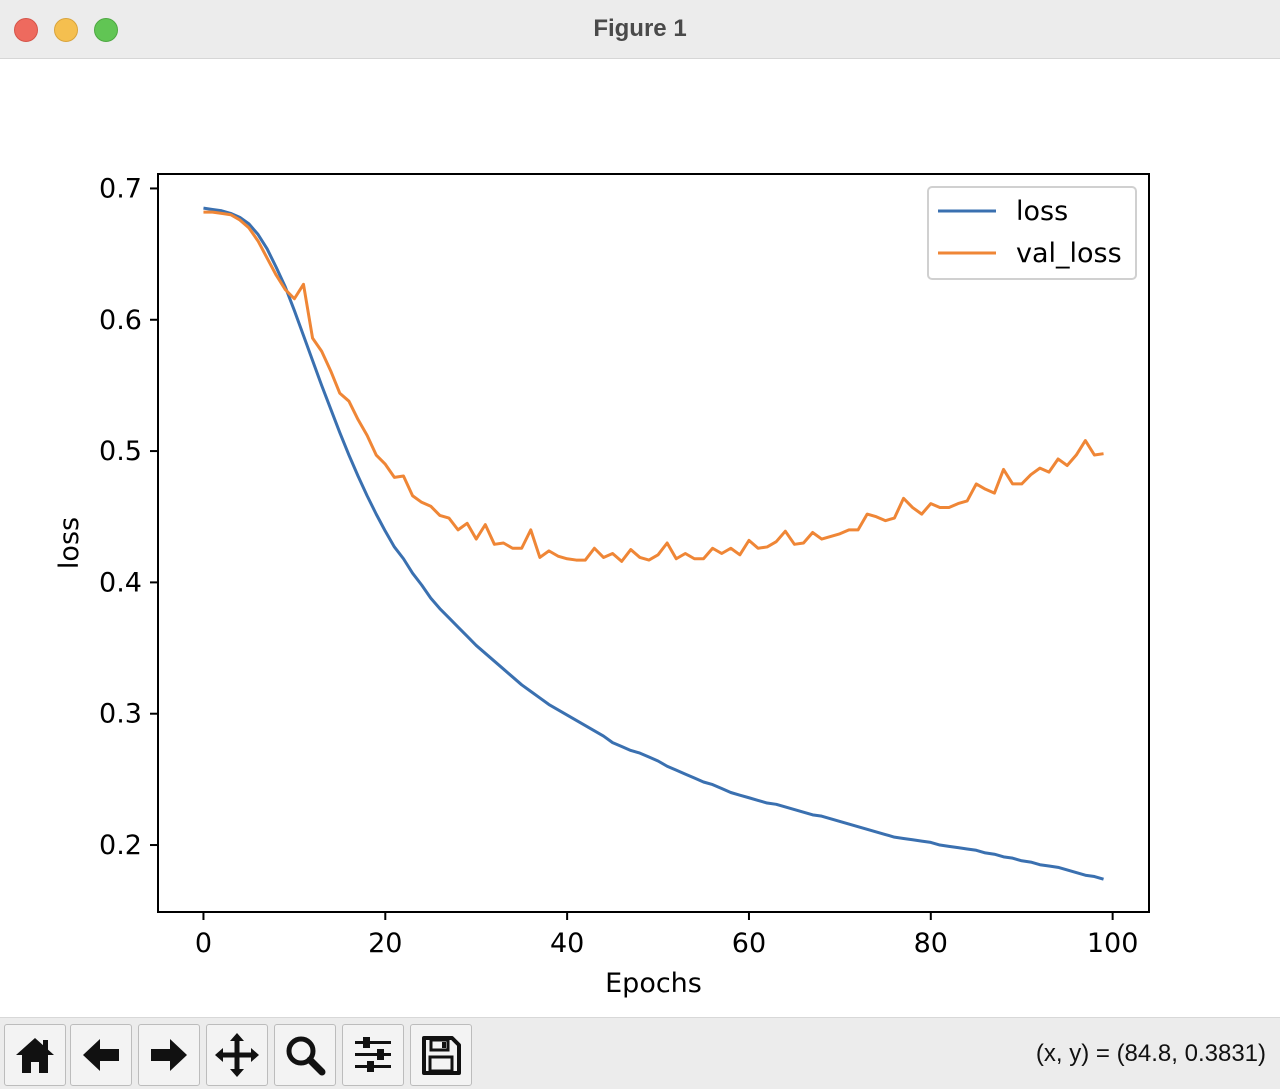  Describe the element at coordinates (26, 30) in the screenshot. I see `close-window-button` at that location.